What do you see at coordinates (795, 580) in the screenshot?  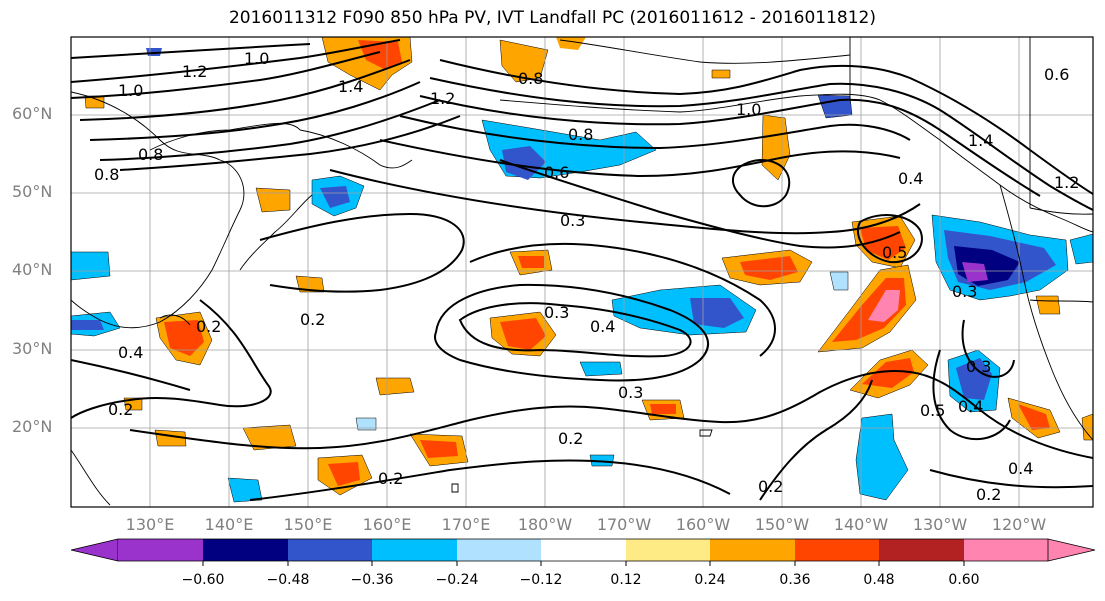 I see `colorbar-tick-label: 0.36` at bounding box center [795, 580].